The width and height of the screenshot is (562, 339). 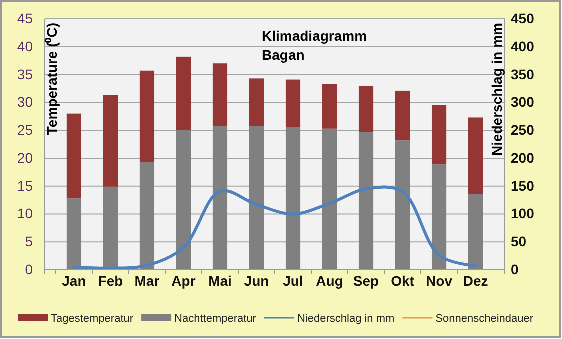 What do you see at coordinates (523, 186) in the screenshot?
I see `y2-tick-label: 150` at bounding box center [523, 186].